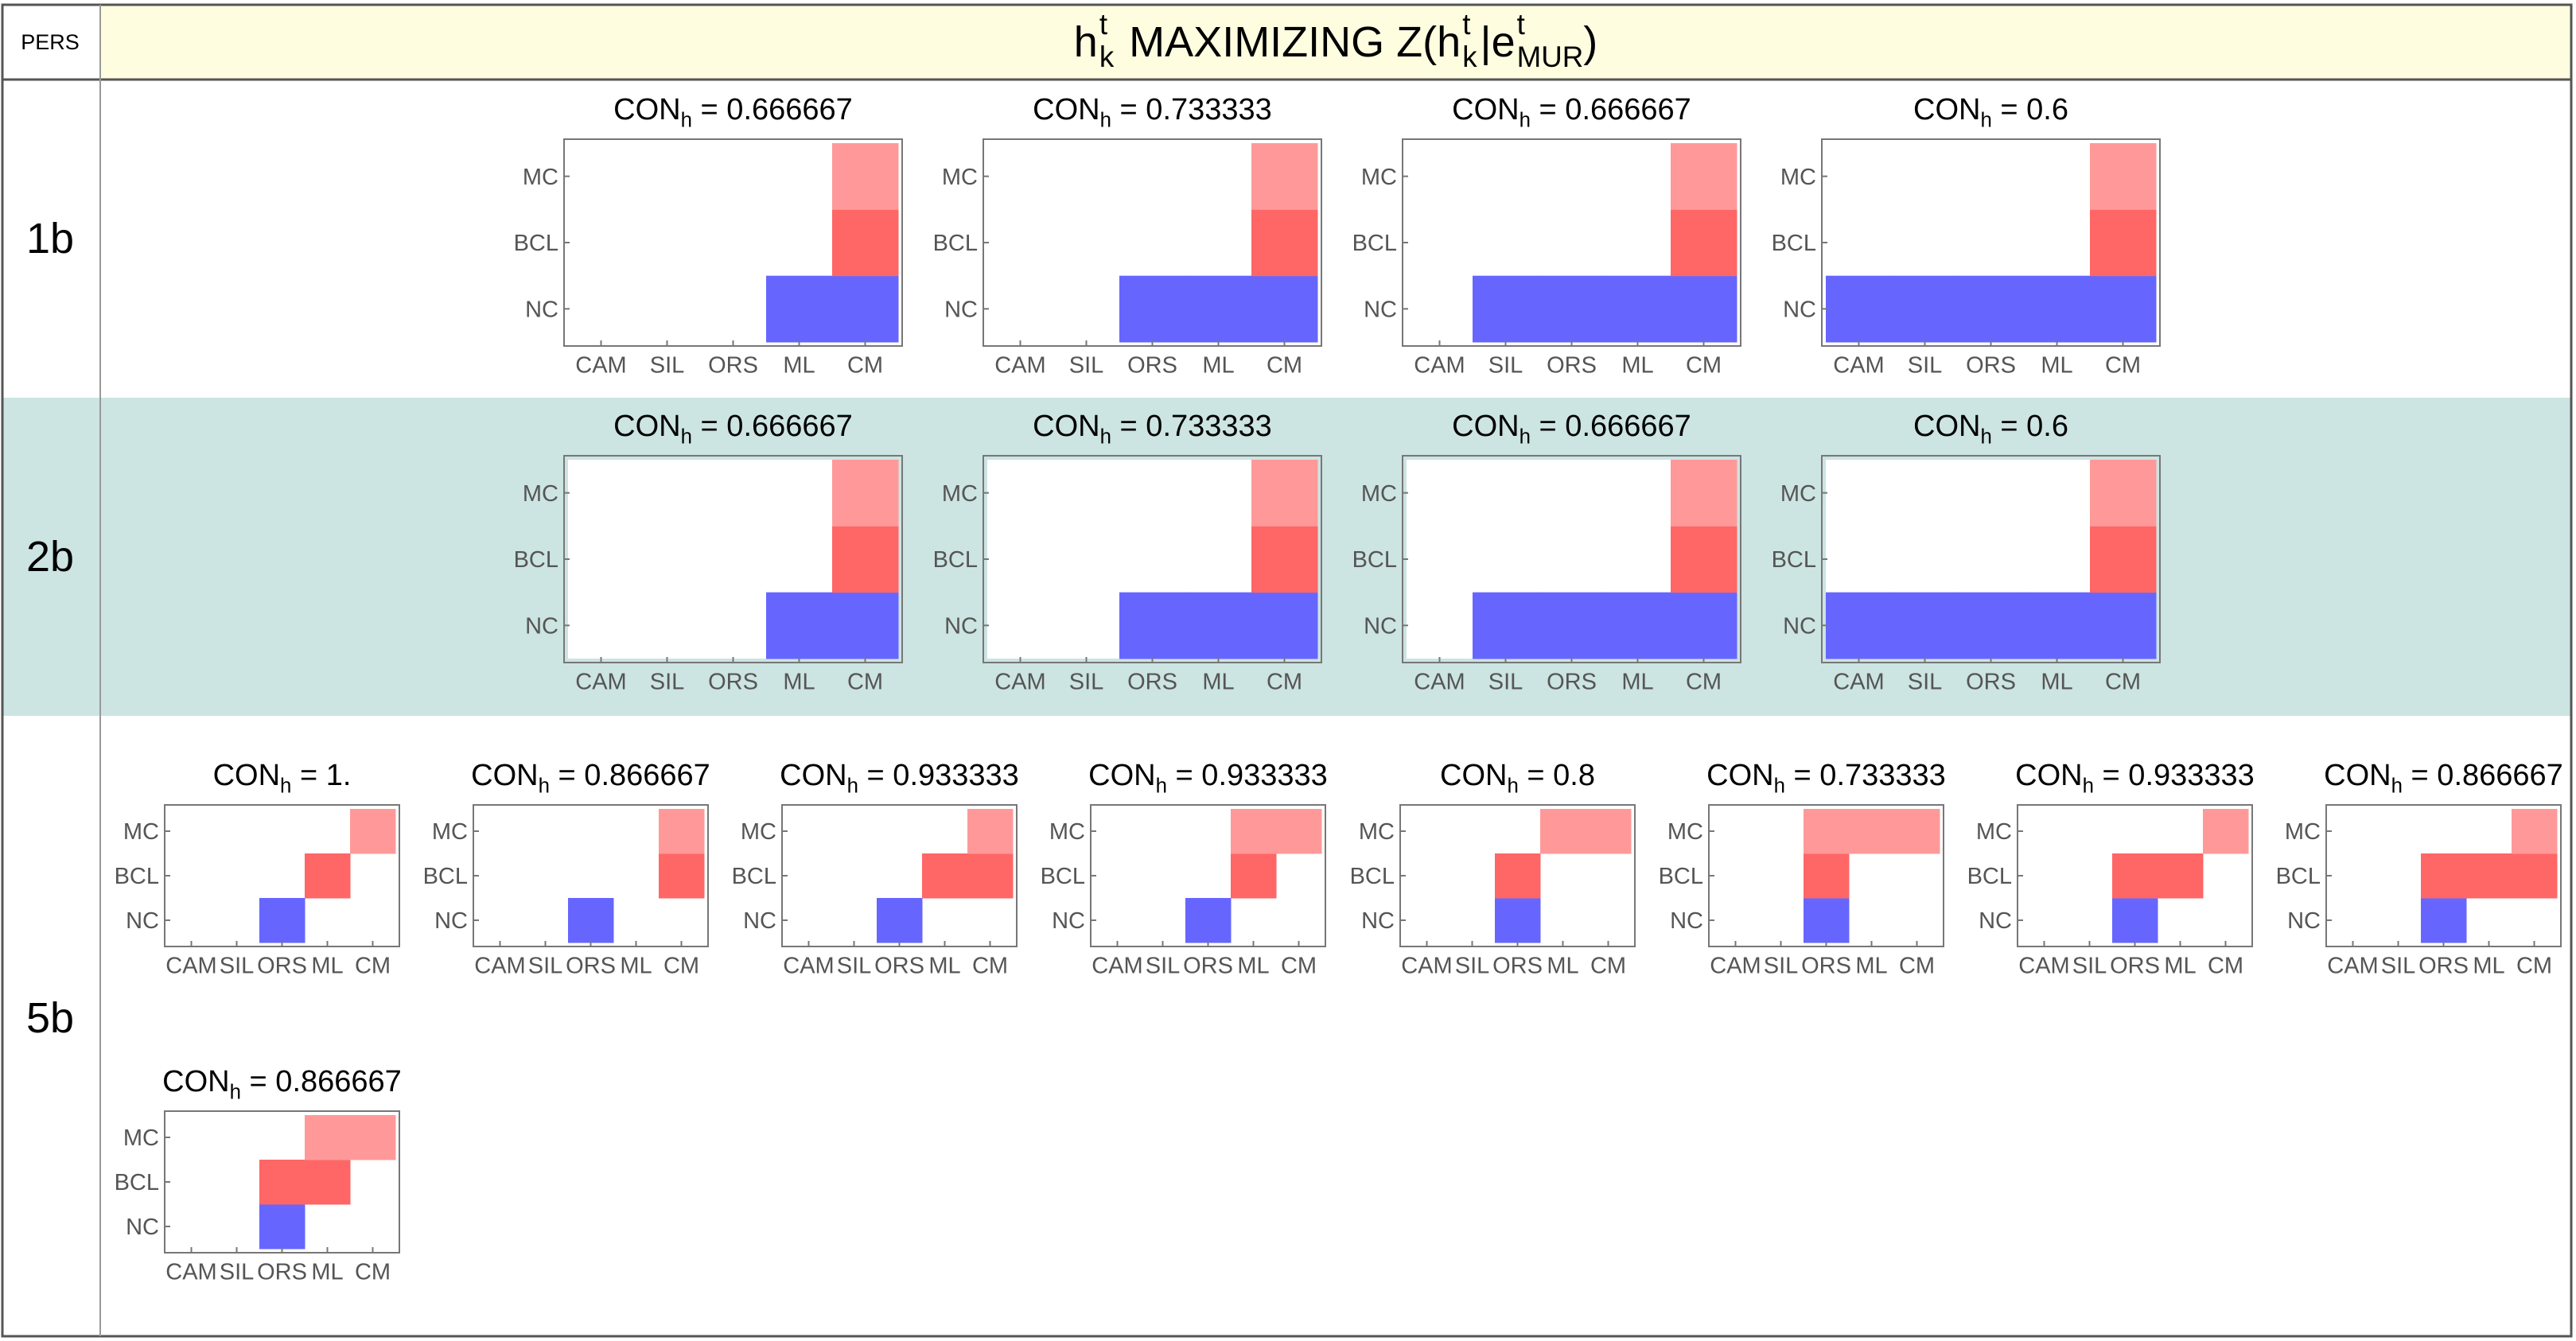 This screenshot has width=2576, height=1341. I want to click on title-h-2: h, so click(1449, 42).